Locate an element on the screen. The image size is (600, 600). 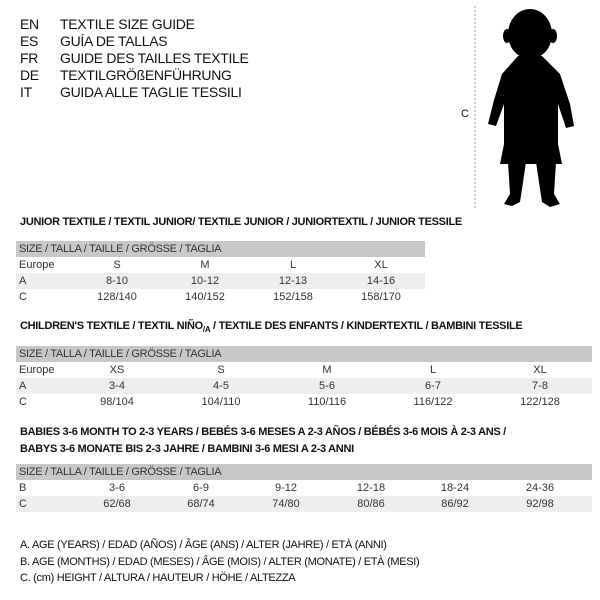
cell: 5-6 is located at coordinates (327, 386).